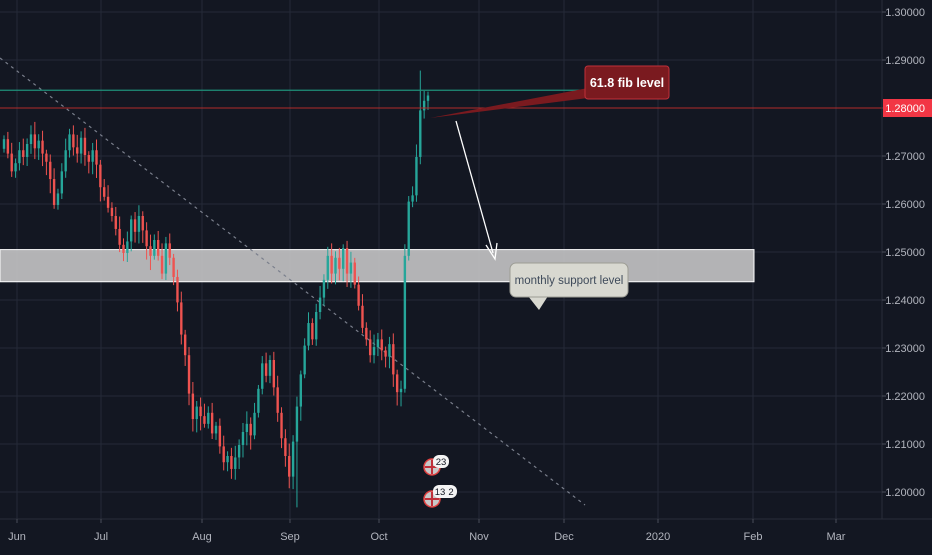  I want to click on fib-callout-pointer, so click(509, 103).